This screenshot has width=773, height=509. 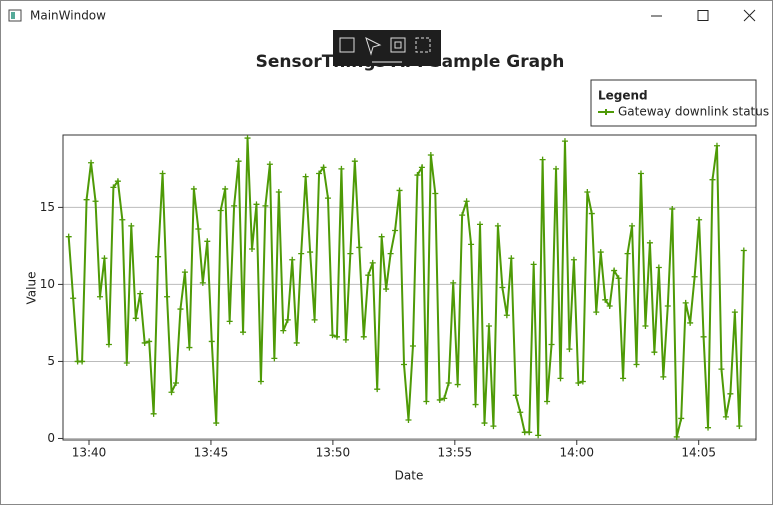 What do you see at coordinates (32, 288) in the screenshot?
I see `y-axis-label: Value` at bounding box center [32, 288].